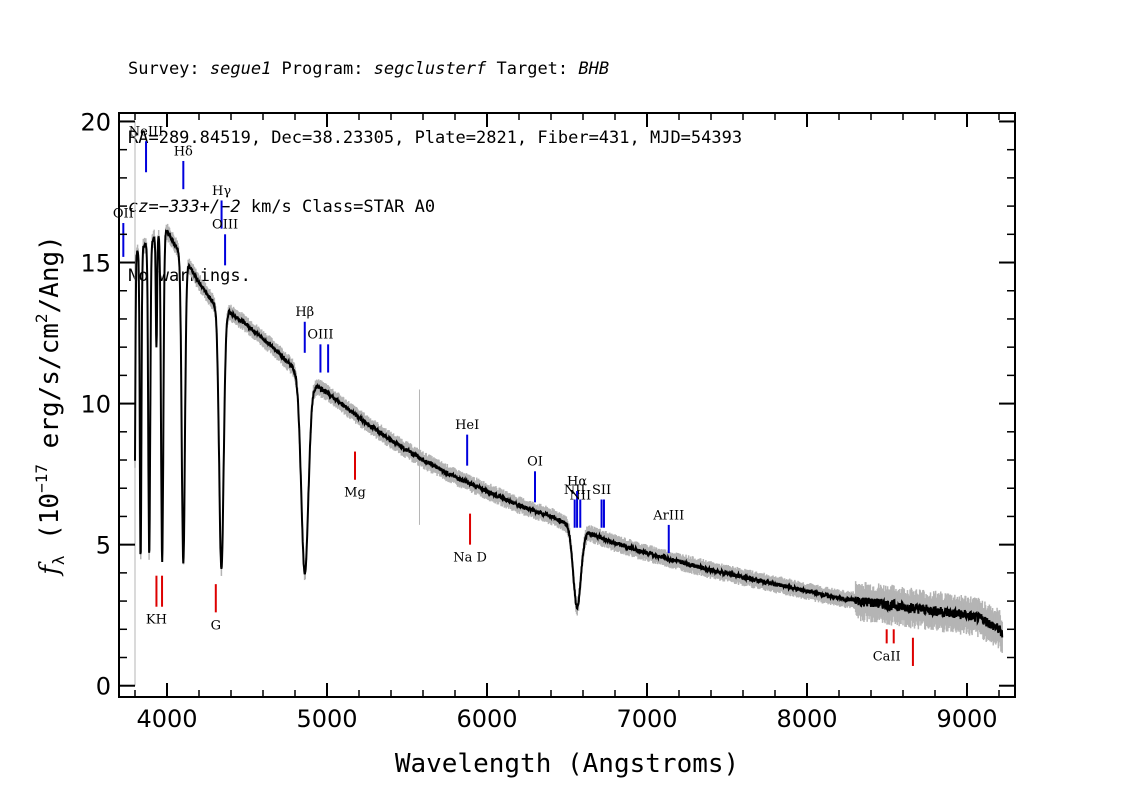  I want to click on y-tick-label: 5, so click(103, 546).